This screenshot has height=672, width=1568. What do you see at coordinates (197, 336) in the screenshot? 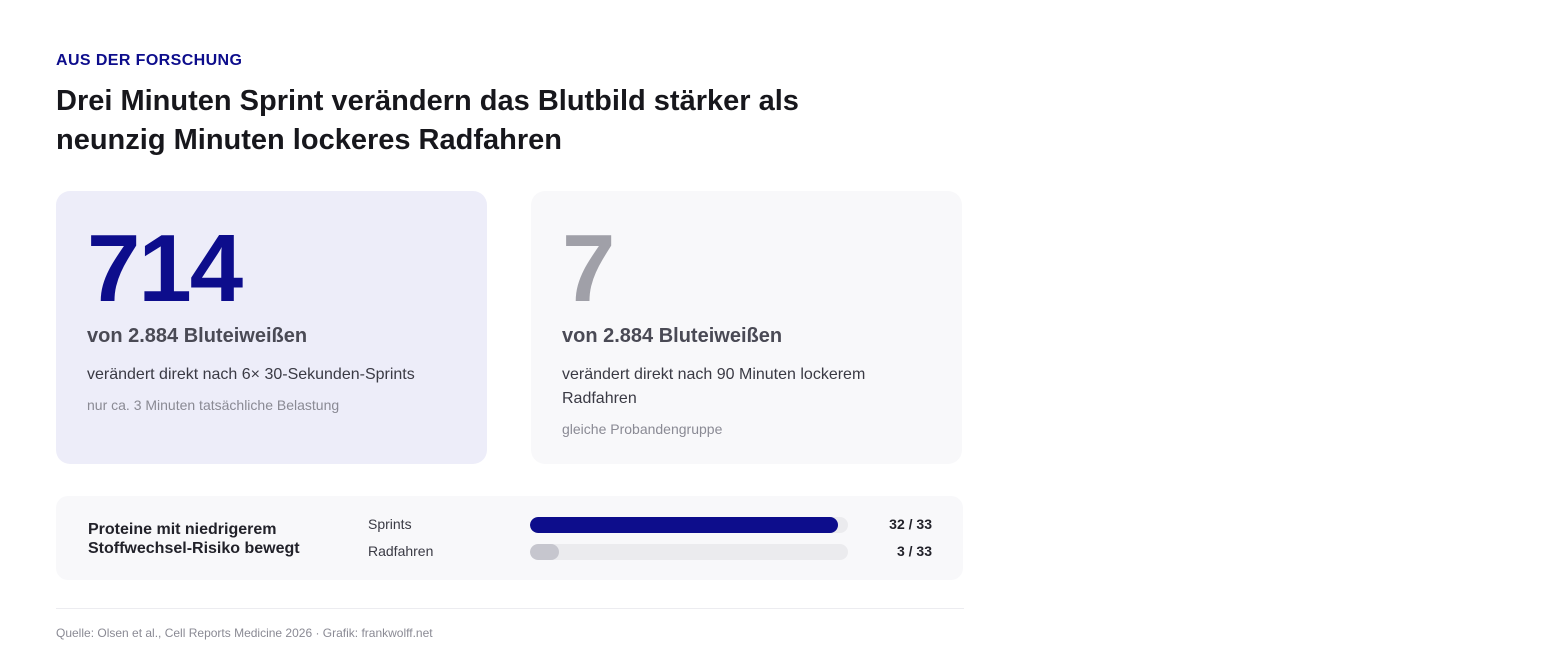
I see `stat-of-text-sprints: von 2.884 Bluteiweißen` at bounding box center [197, 336].